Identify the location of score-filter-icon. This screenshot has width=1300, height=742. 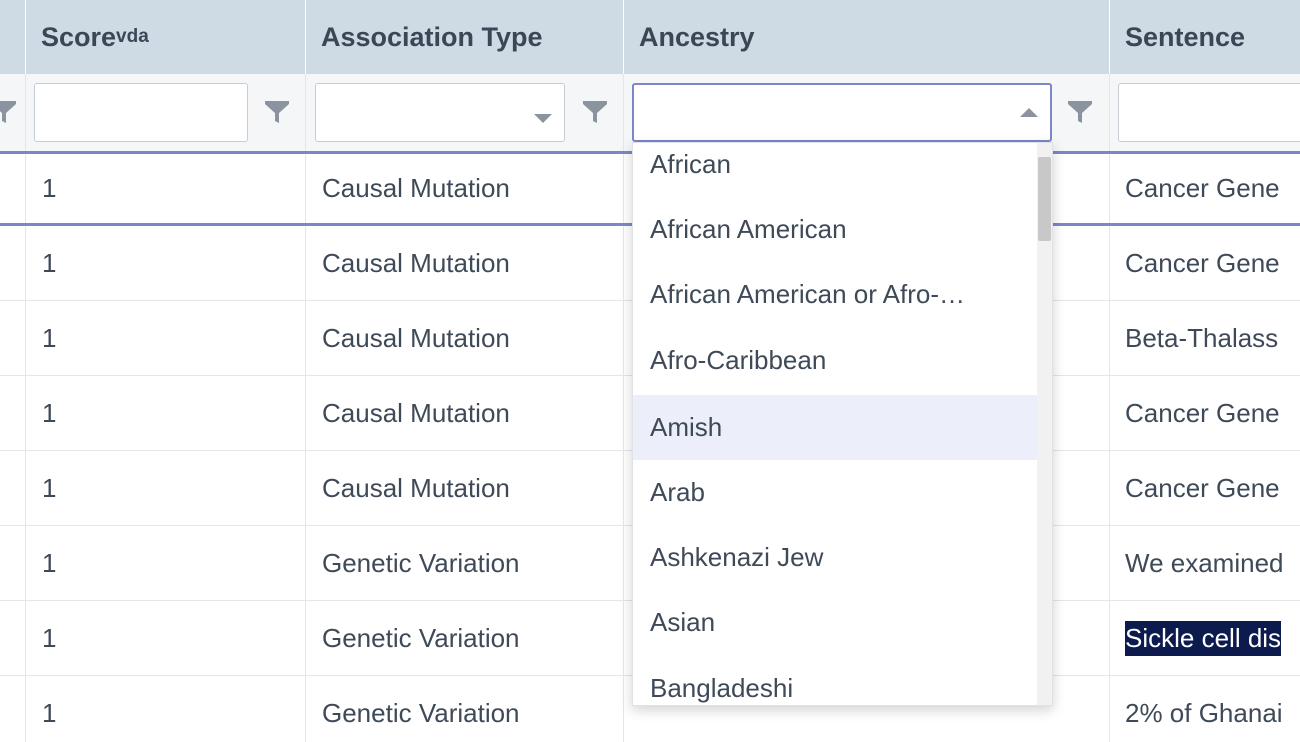
(277, 112).